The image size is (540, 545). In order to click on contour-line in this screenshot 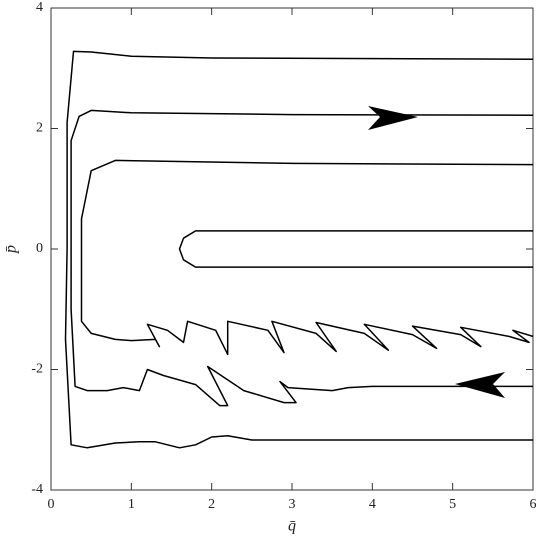, I will do `click(355, 249)`.